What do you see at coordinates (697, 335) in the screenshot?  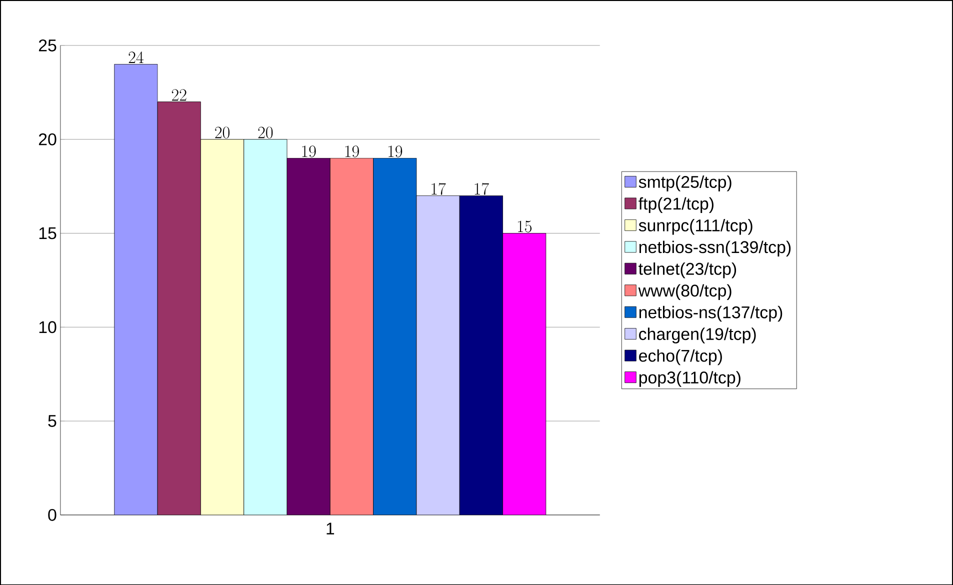 I see `legend-label: chargen(19/tcp)` at bounding box center [697, 335].